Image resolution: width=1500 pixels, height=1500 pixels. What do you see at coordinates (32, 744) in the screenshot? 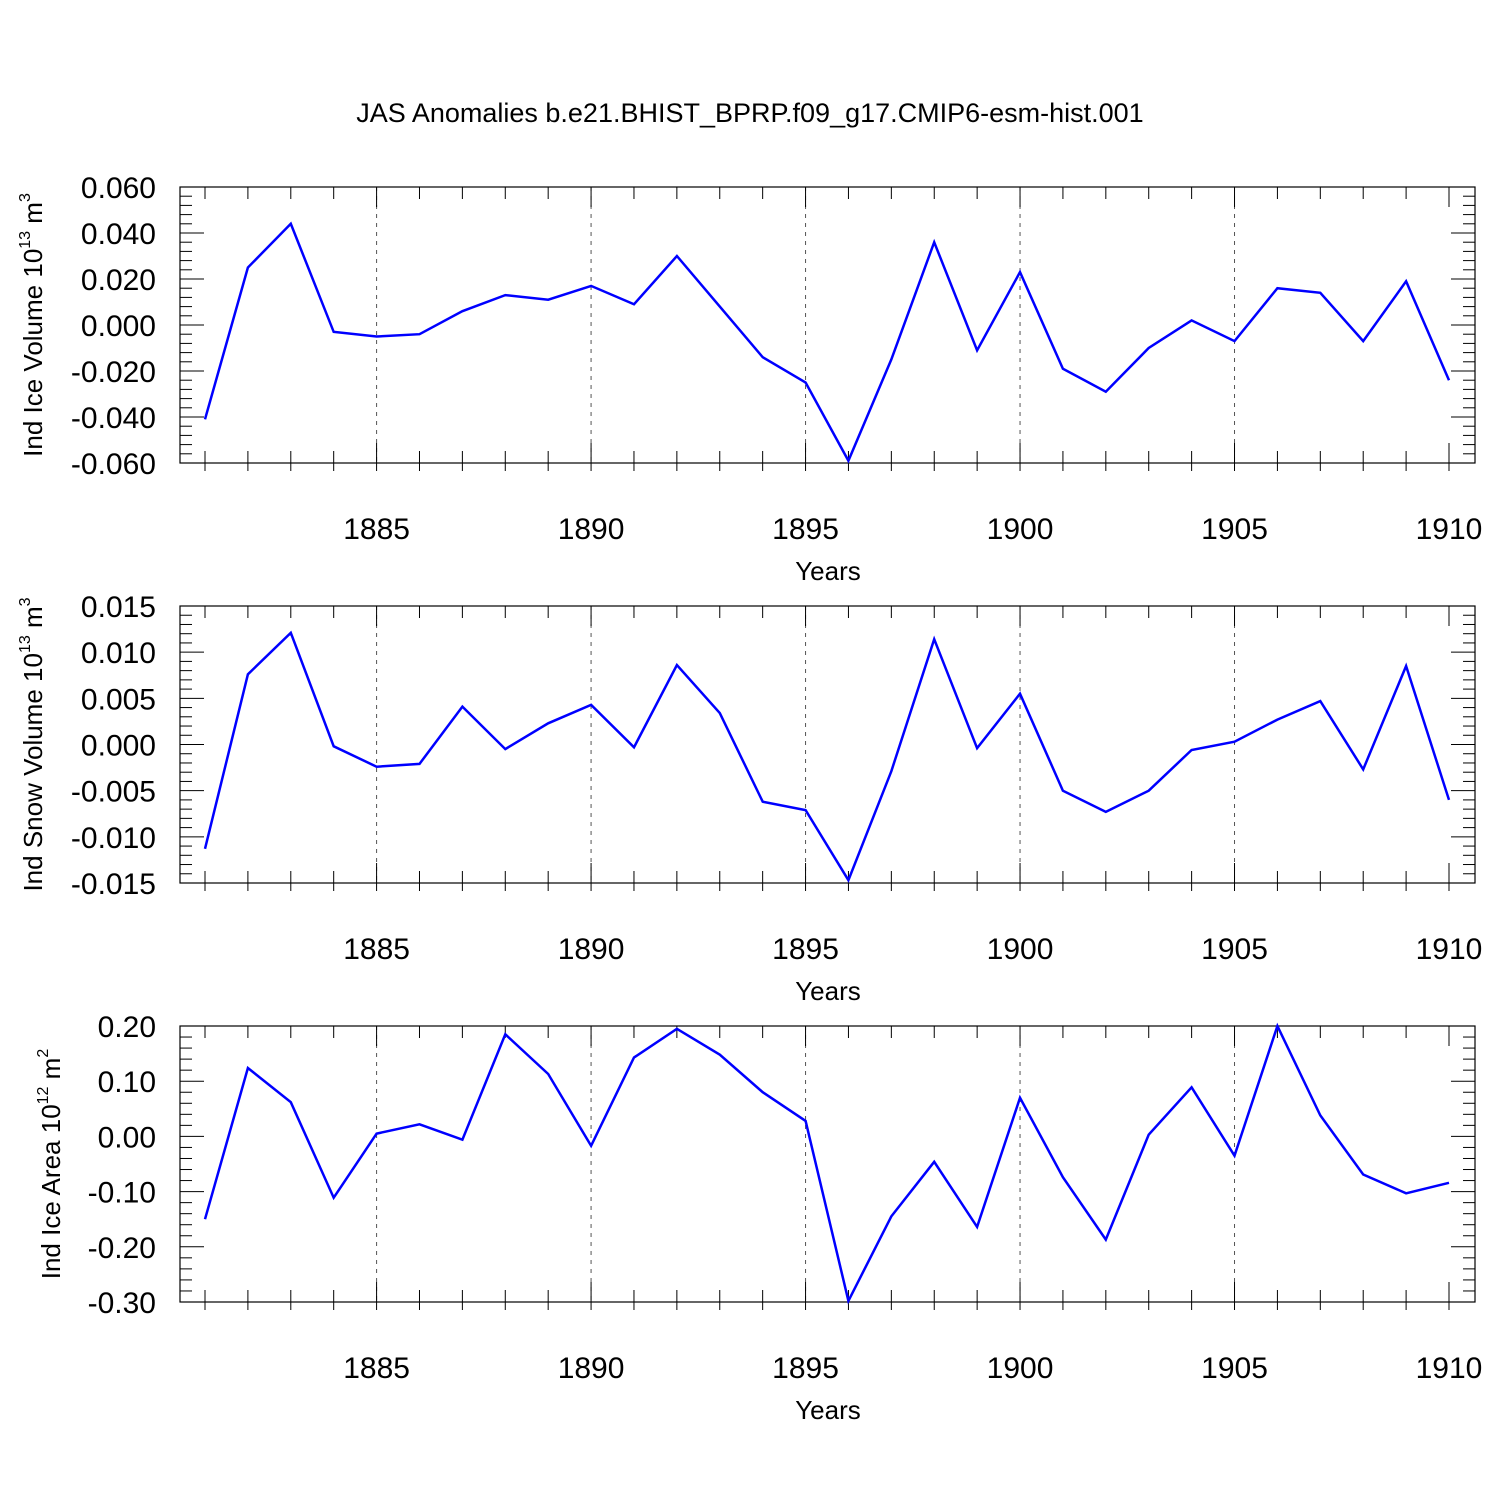
I see `y-axis-label: Ind Snow Volume 1013 m3` at bounding box center [32, 744].